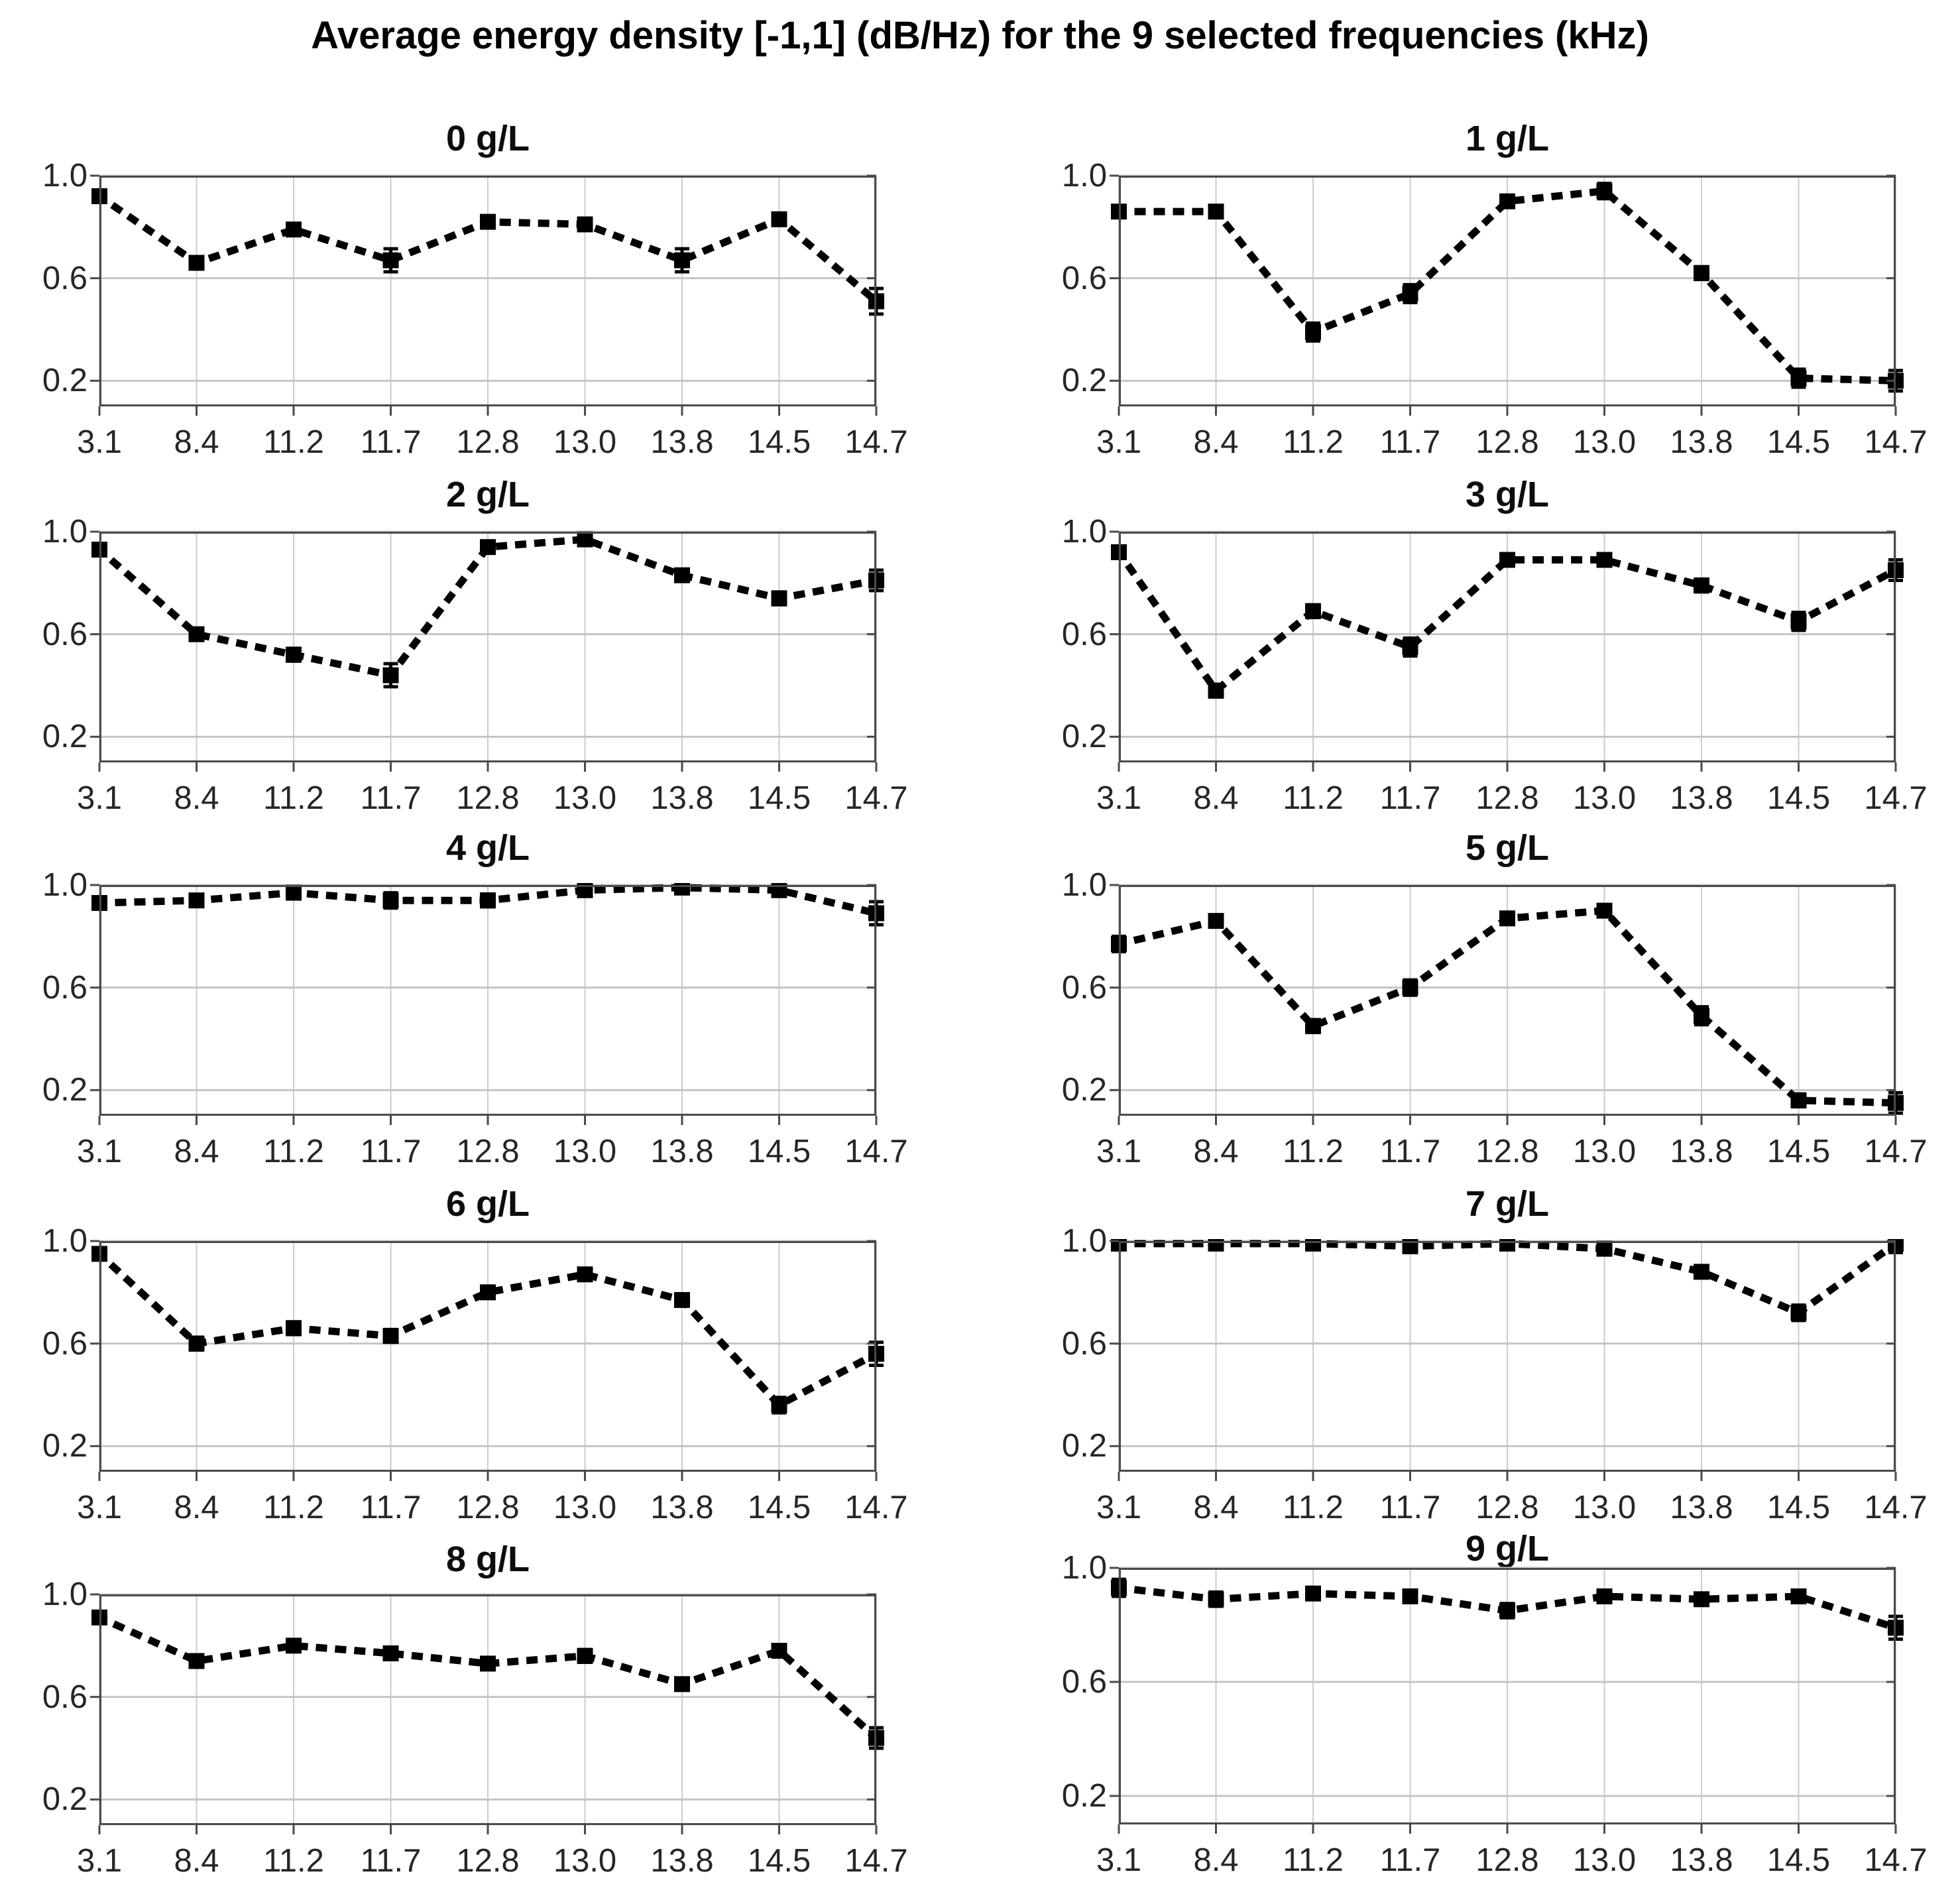 The height and width of the screenshot is (1902, 1960). Describe the element at coordinates (1507, 138) in the screenshot. I see `subplot-title: 1 g/L` at that location.